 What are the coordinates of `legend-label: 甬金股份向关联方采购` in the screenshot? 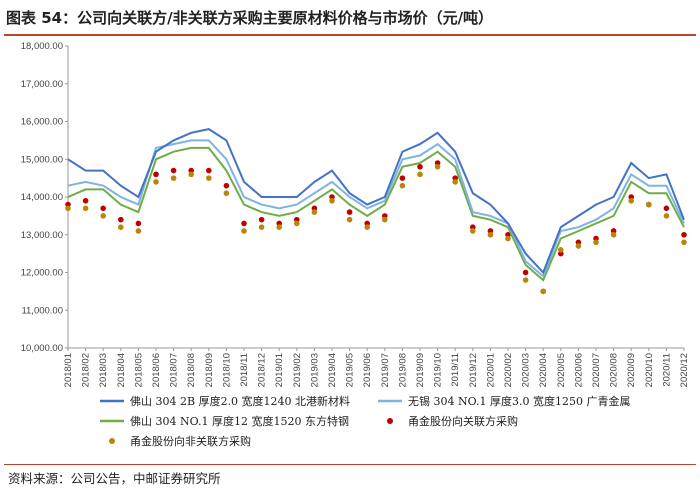 It's located at (463, 421).